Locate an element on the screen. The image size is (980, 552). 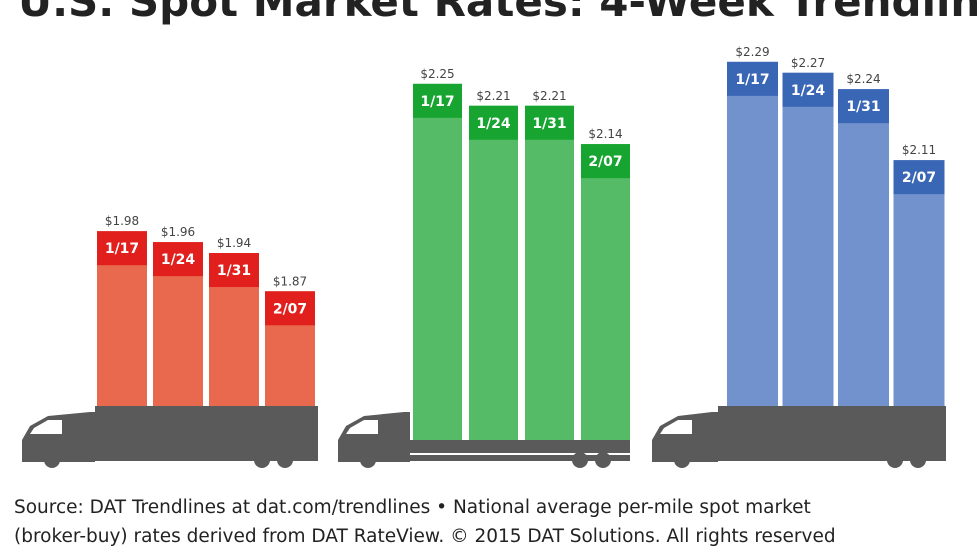
value-label: $2.27 is located at coordinates (808, 63).